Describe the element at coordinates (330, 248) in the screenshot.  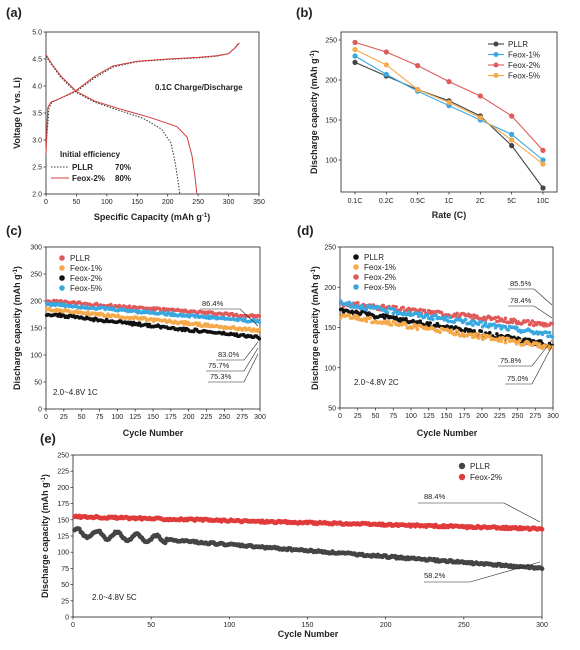
I see `panel-d-ytick-label: 250` at that location.